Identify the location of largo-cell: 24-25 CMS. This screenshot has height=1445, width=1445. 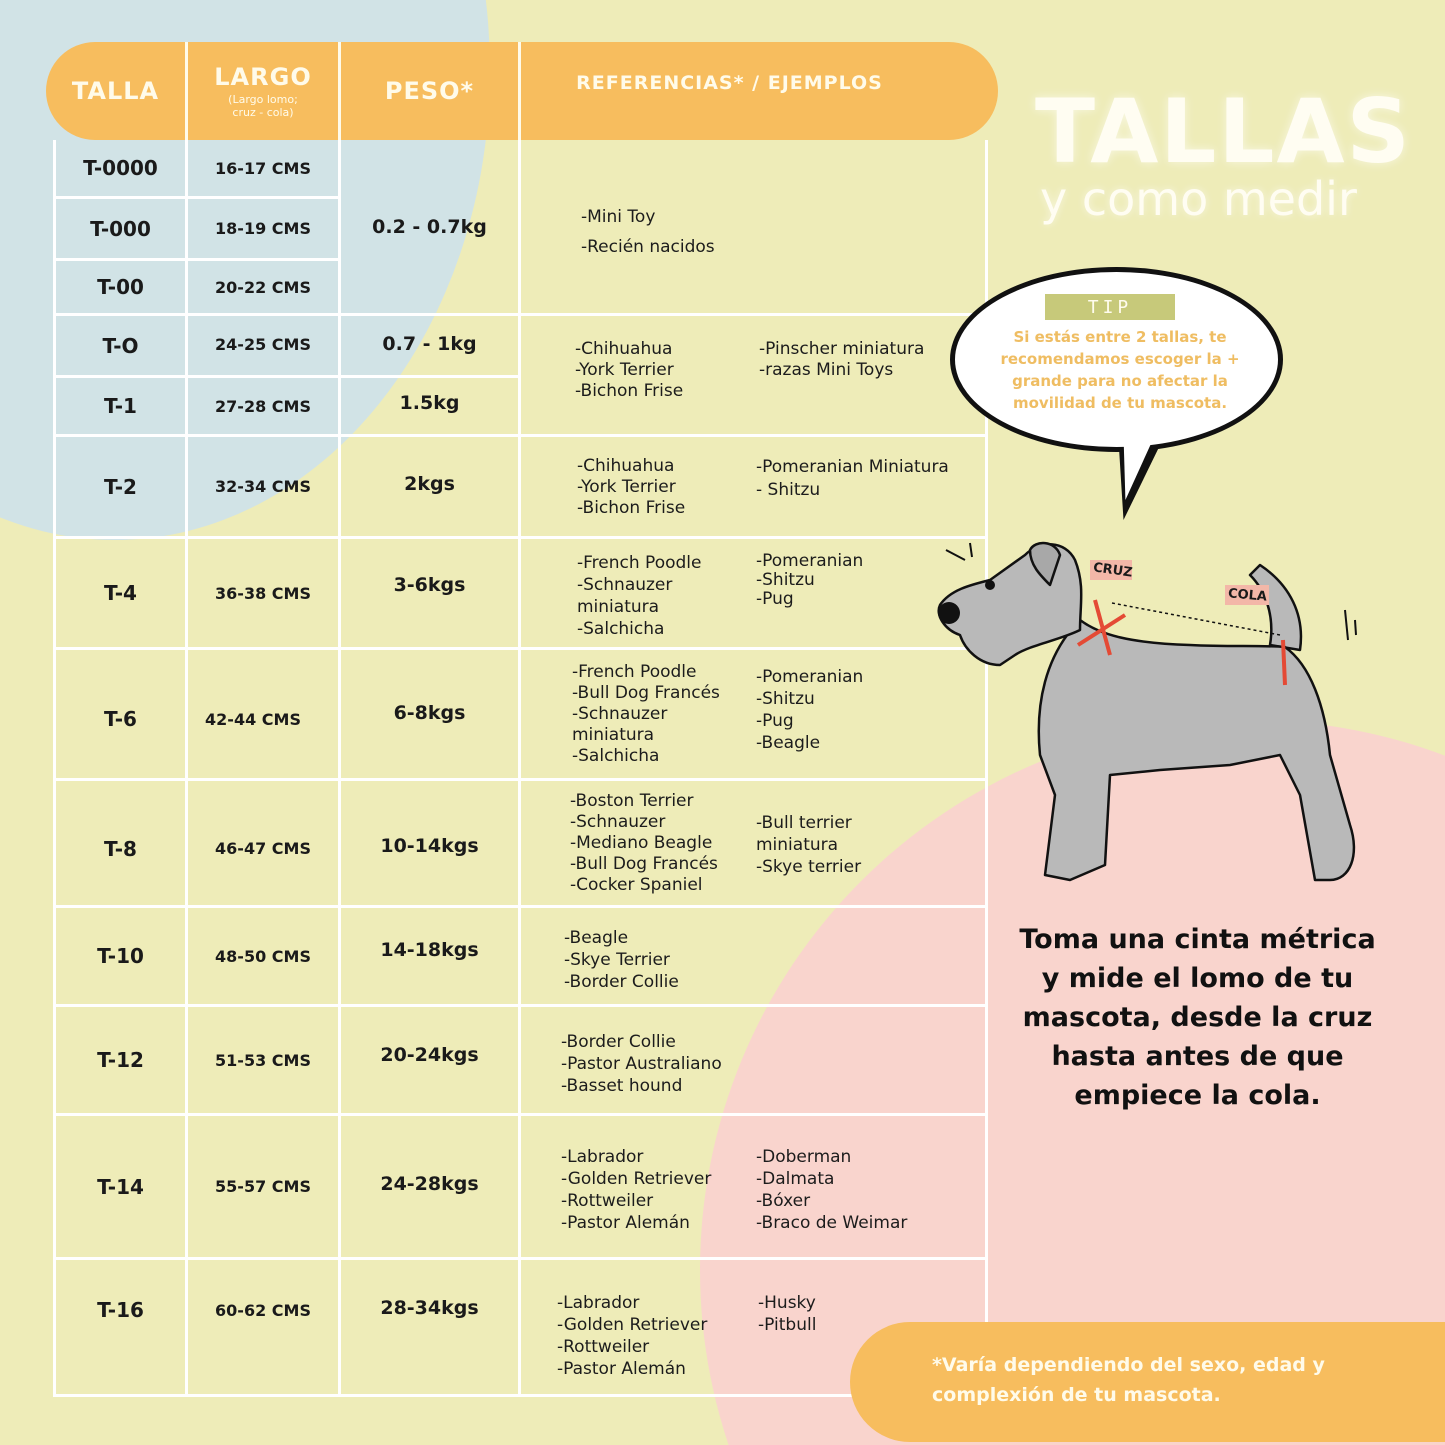
(263, 344).